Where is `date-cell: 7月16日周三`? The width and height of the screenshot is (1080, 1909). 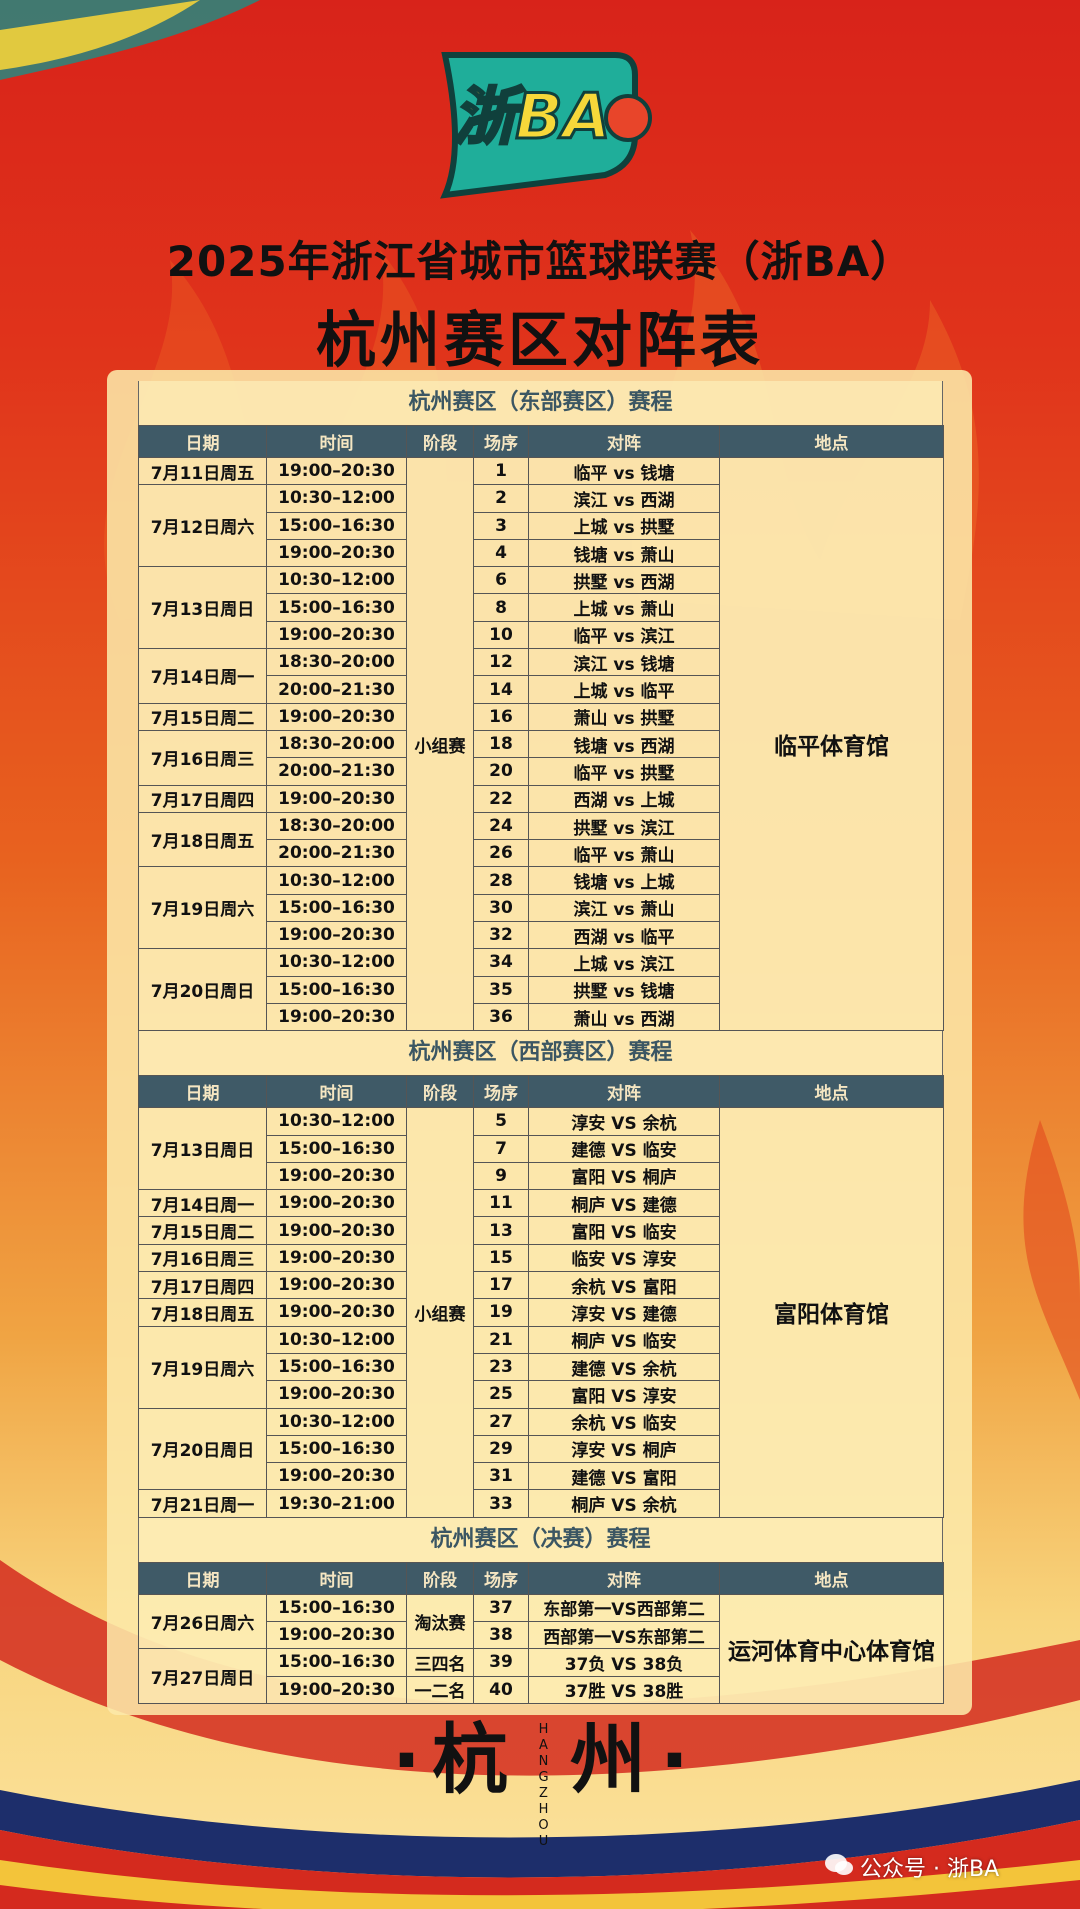 date-cell: 7月16日周三 is located at coordinates (202, 757).